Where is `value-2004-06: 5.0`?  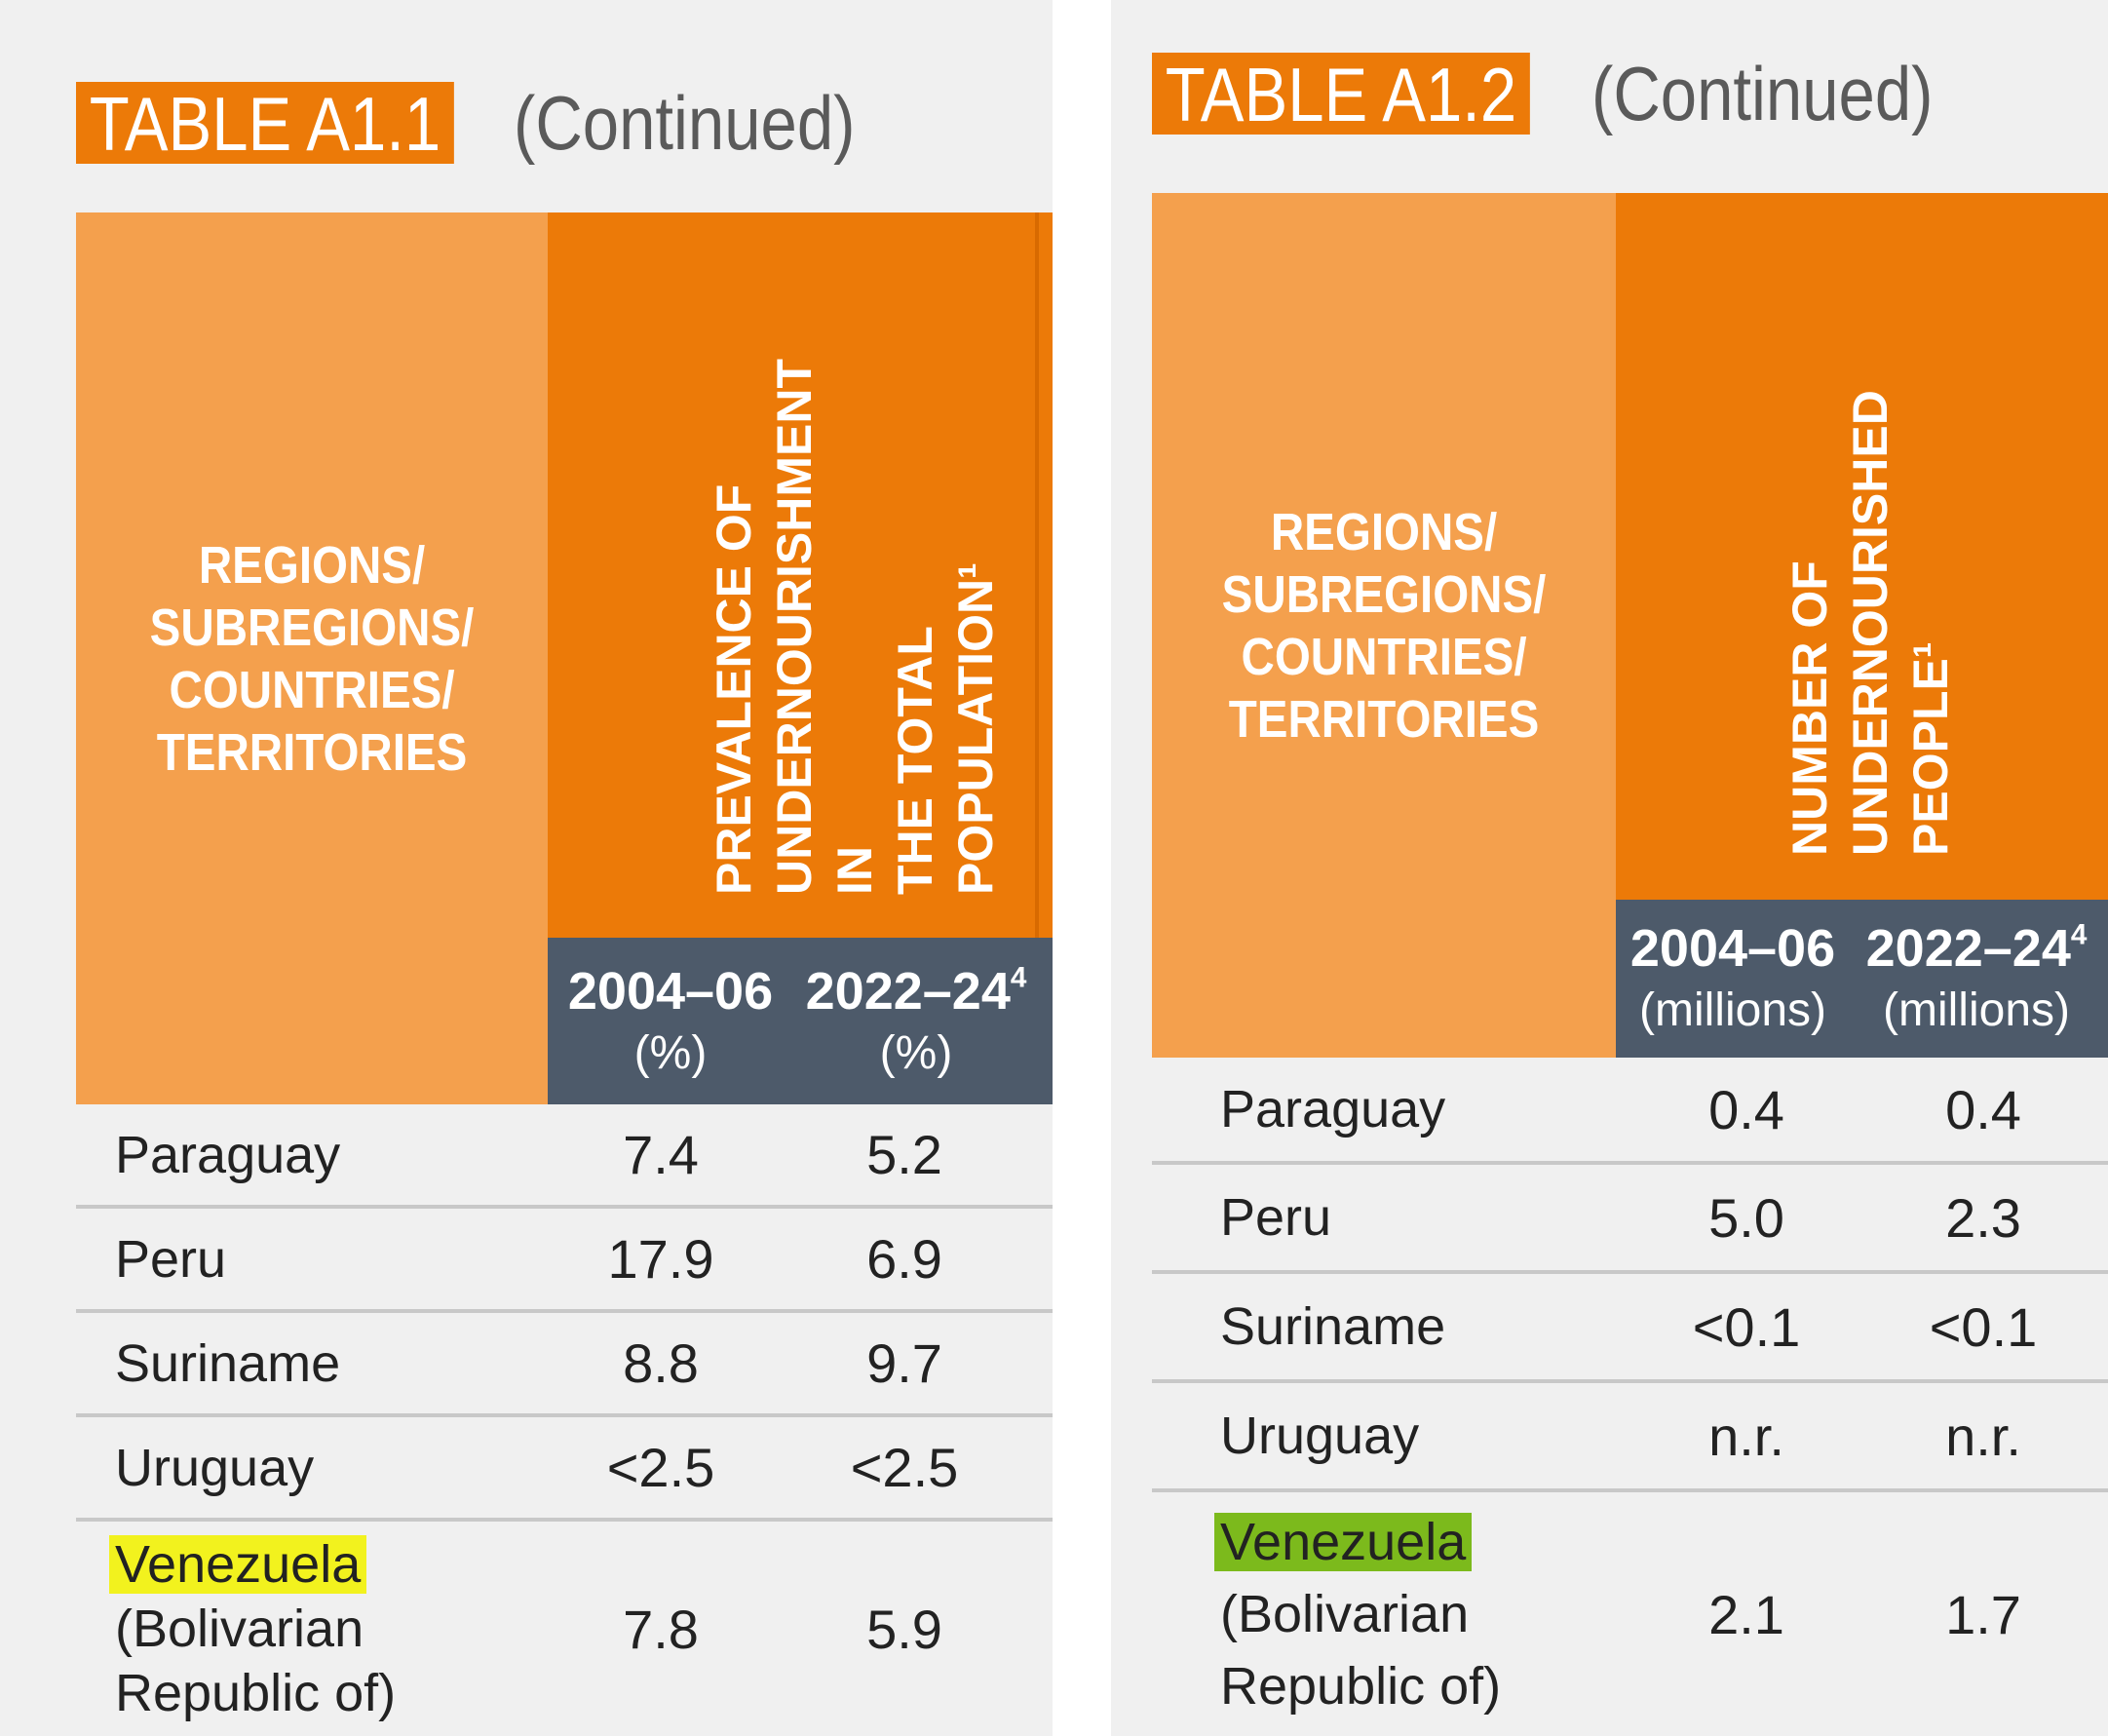
value-2004-06: 5.0 is located at coordinates (1746, 1217).